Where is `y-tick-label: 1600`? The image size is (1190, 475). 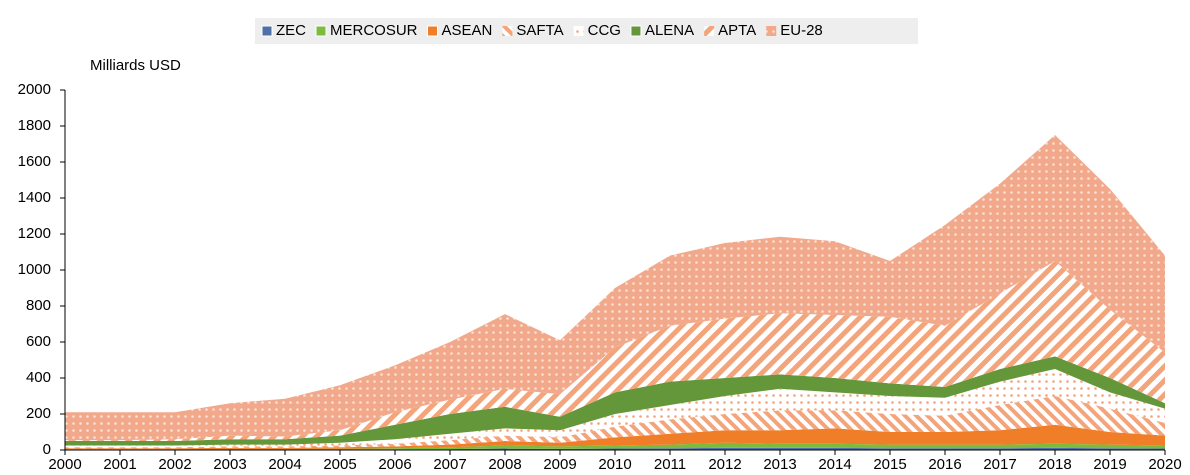 y-tick-label: 1600 is located at coordinates (34, 161).